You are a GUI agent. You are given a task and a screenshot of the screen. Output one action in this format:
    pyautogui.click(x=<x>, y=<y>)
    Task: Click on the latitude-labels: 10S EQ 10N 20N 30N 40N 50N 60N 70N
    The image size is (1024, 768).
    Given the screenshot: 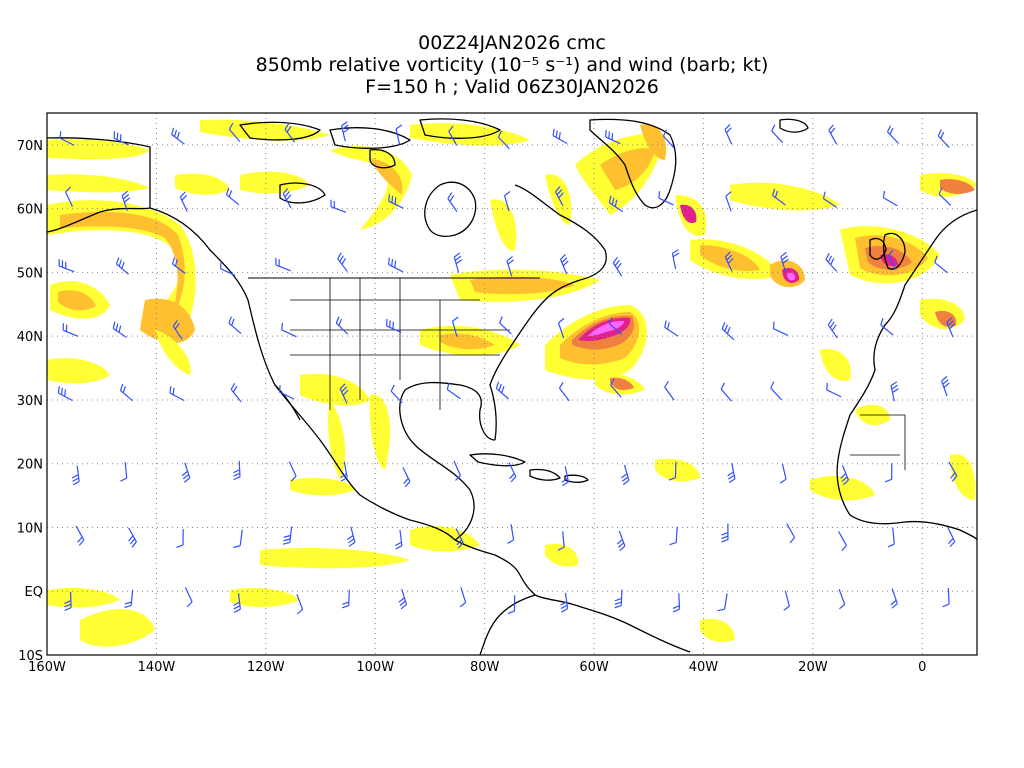 What is the action you would take?
    pyautogui.click(x=30, y=401)
    